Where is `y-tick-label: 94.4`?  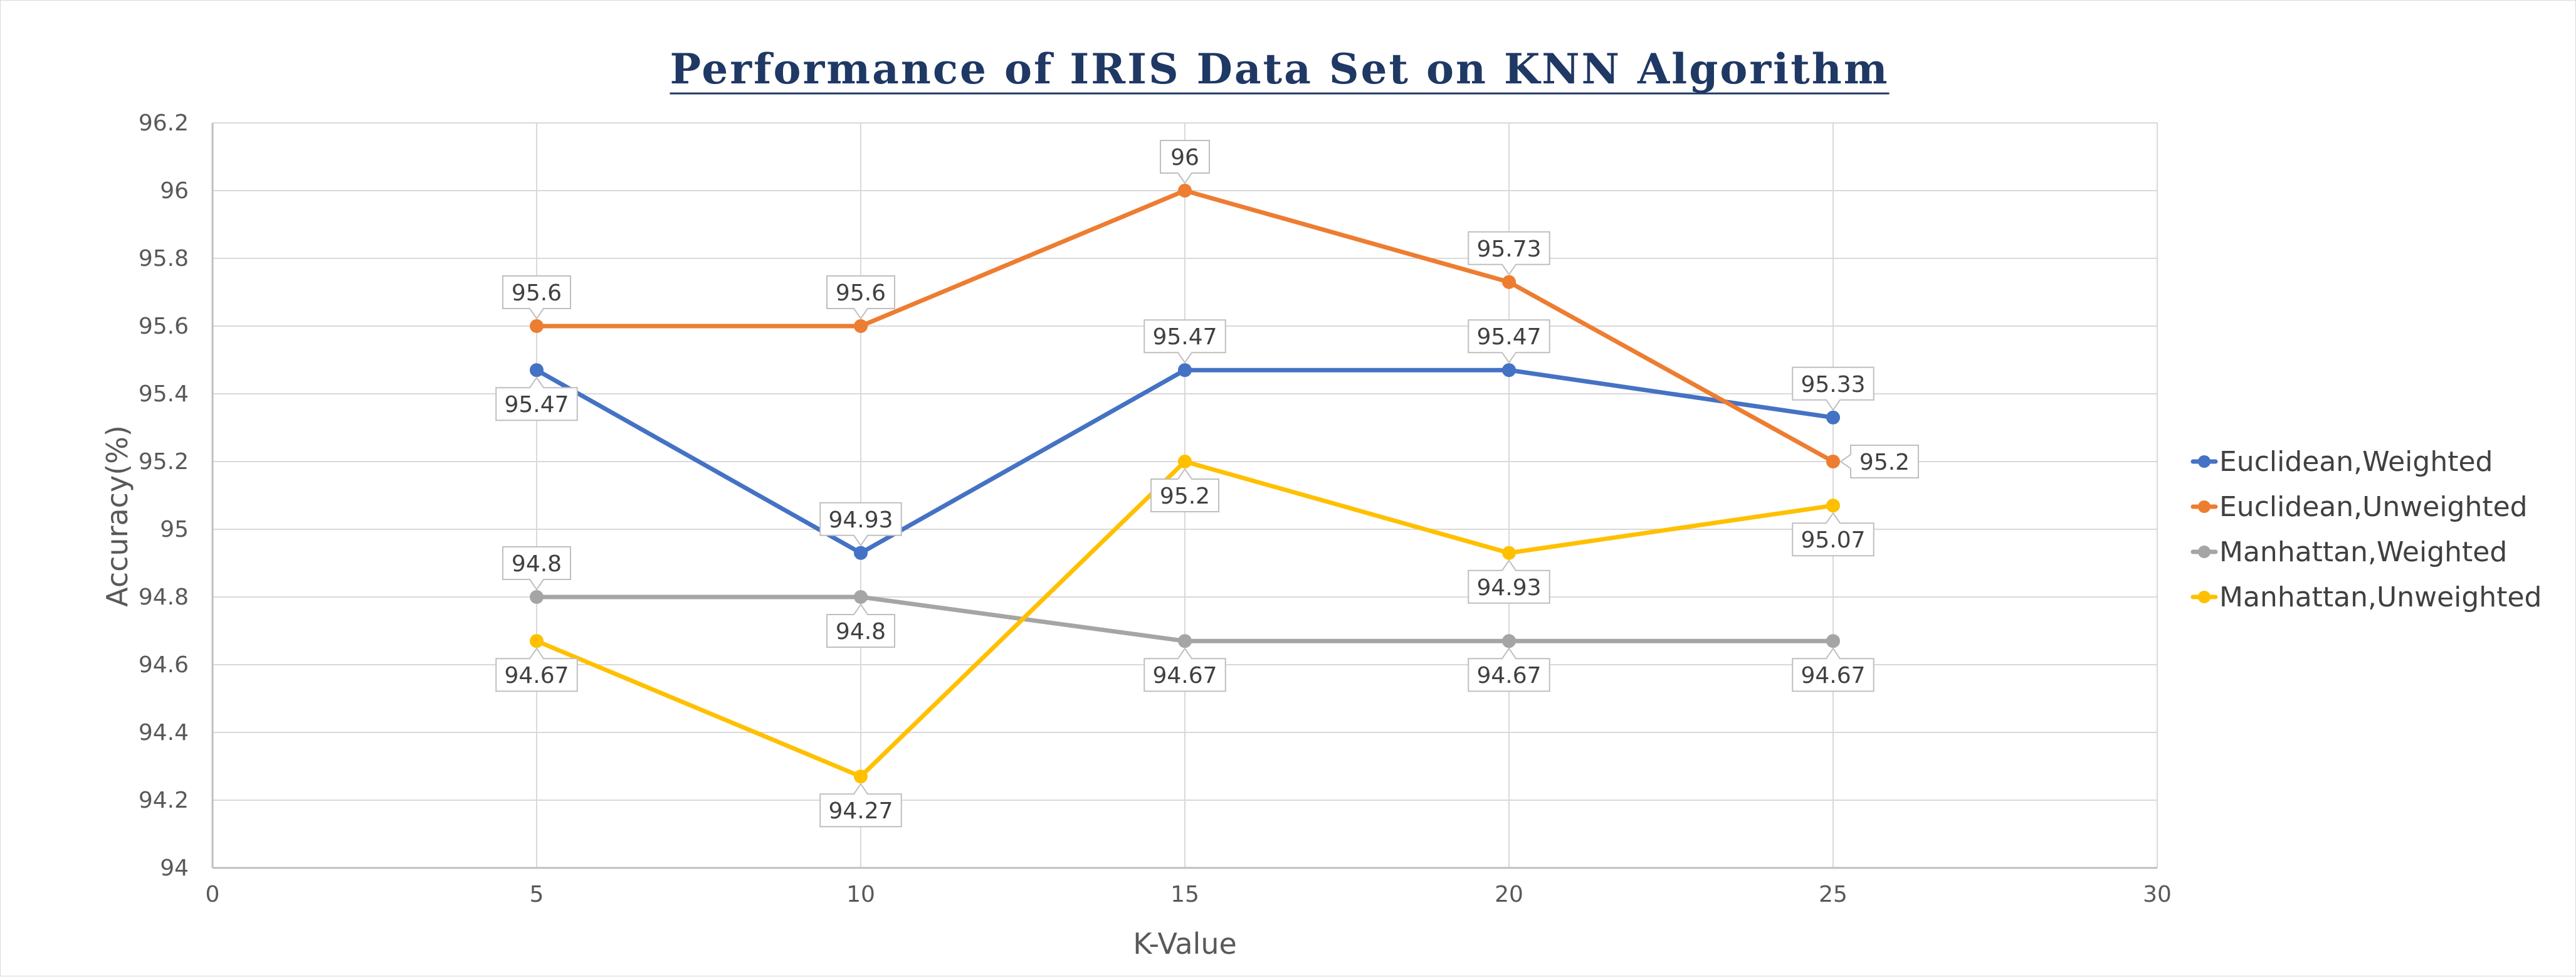 y-tick-label: 94.4 is located at coordinates (164, 733).